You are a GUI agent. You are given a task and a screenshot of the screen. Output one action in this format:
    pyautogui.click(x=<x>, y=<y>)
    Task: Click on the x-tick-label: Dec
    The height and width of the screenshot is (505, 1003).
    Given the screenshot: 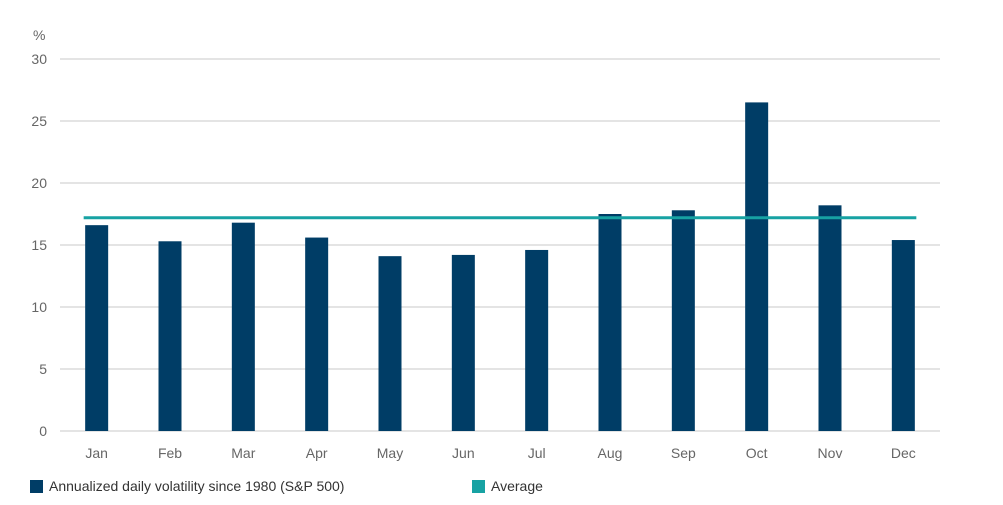 What is the action you would take?
    pyautogui.click(x=903, y=453)
    